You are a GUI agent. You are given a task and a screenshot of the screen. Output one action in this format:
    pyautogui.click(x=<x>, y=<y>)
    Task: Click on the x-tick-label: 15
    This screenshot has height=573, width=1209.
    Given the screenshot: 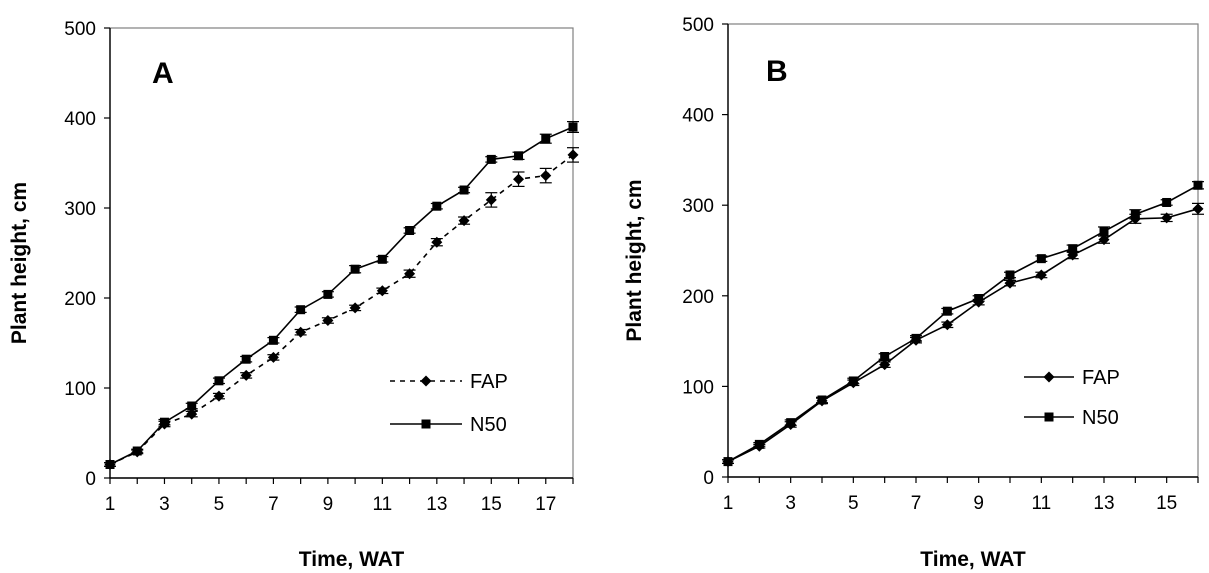 What is the action you would take?
    pyautogui.click(x=491, y=504)
    